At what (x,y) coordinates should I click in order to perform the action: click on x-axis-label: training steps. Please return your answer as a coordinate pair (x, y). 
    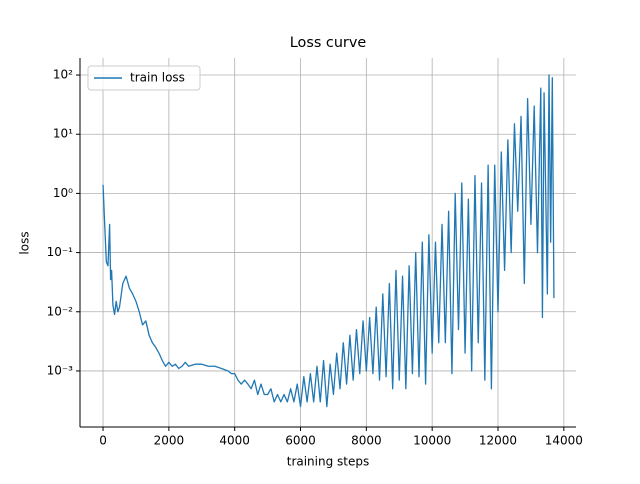
    Looking at the image, I should click on (328, 462).